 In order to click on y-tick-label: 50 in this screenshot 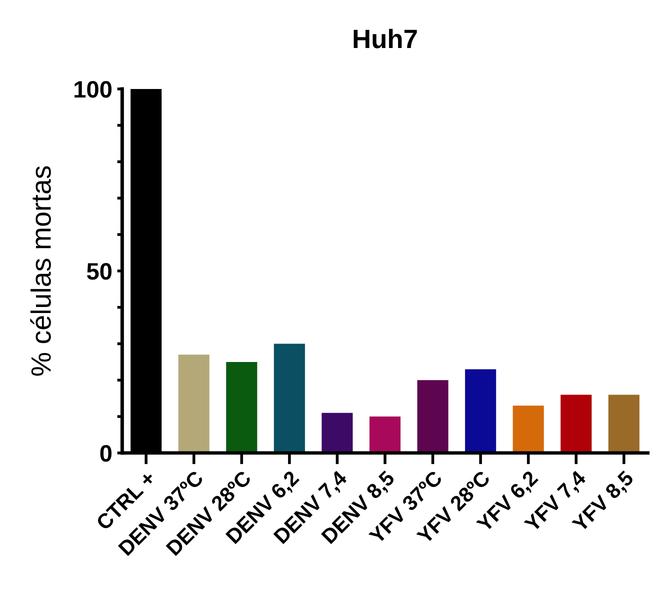, I will do `click(99, 271)`.